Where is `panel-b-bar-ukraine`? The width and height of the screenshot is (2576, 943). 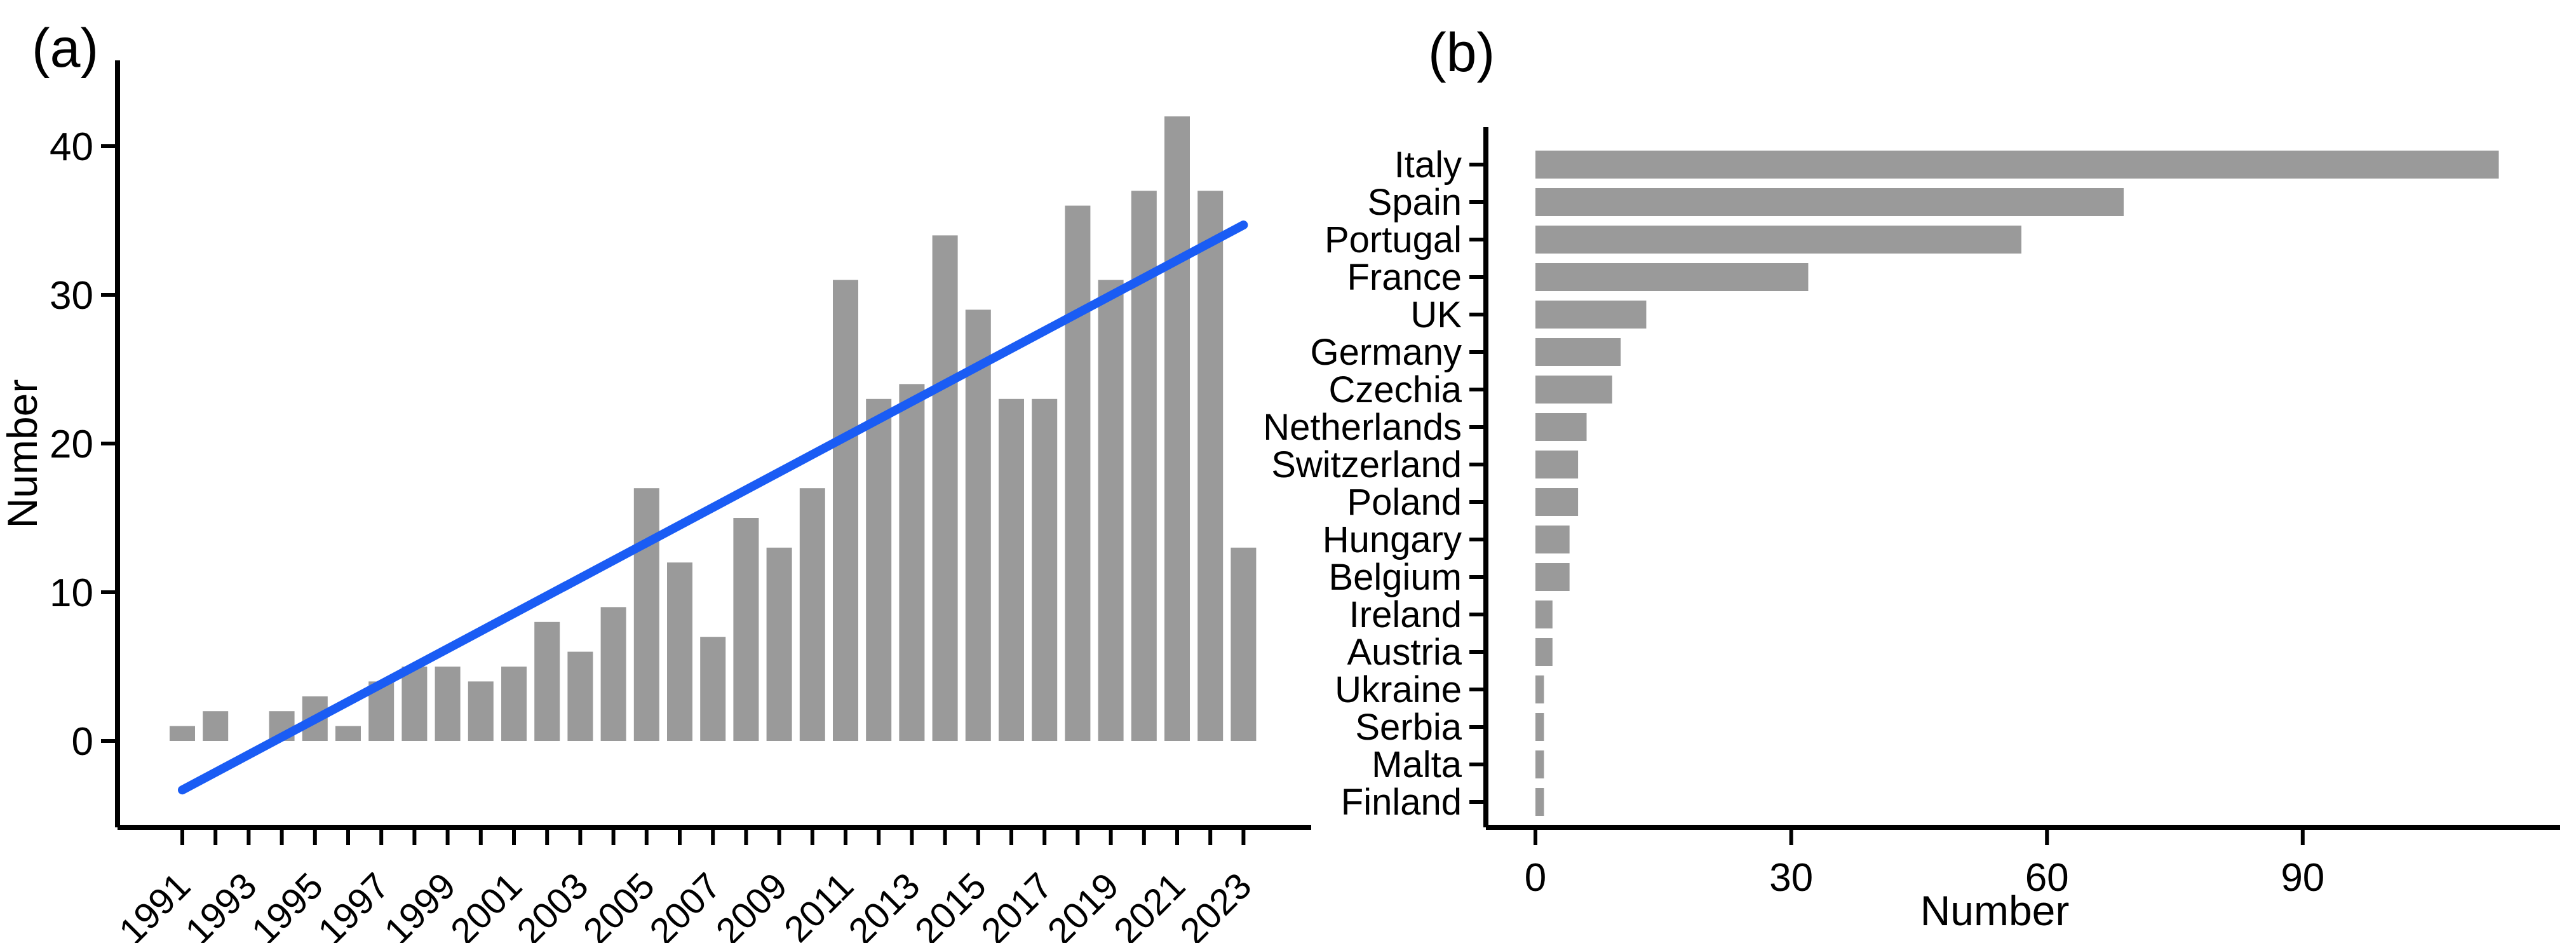 panel-b-bar-ukraine is located at coordinates (1539, 689).